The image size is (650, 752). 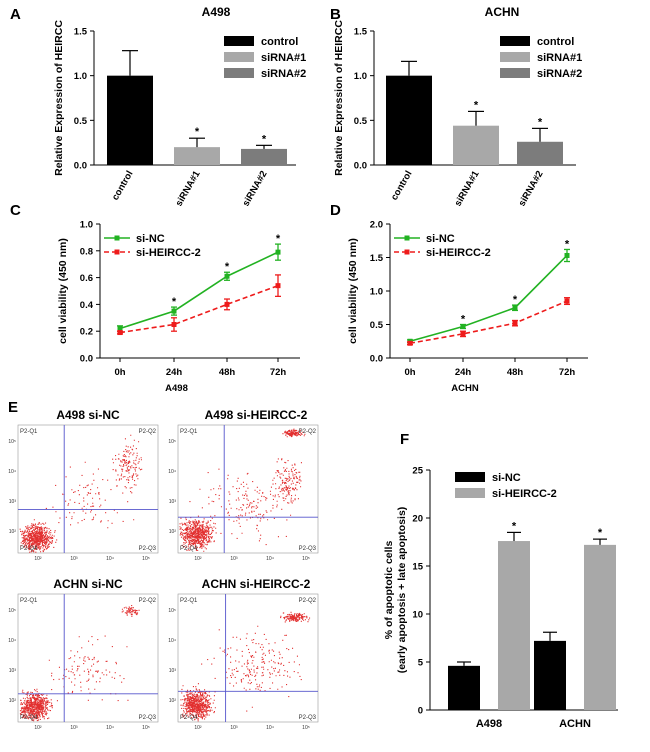 What do you see at coordinates (216, 12) in the screenshot?
I see `chart-title: A498` at bounding box center [216, 12].